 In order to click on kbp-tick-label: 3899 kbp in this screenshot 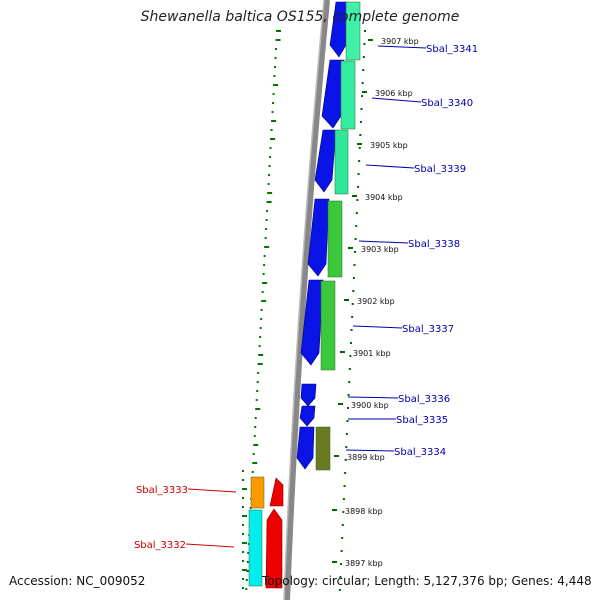, I will do `click(366, 457)`.